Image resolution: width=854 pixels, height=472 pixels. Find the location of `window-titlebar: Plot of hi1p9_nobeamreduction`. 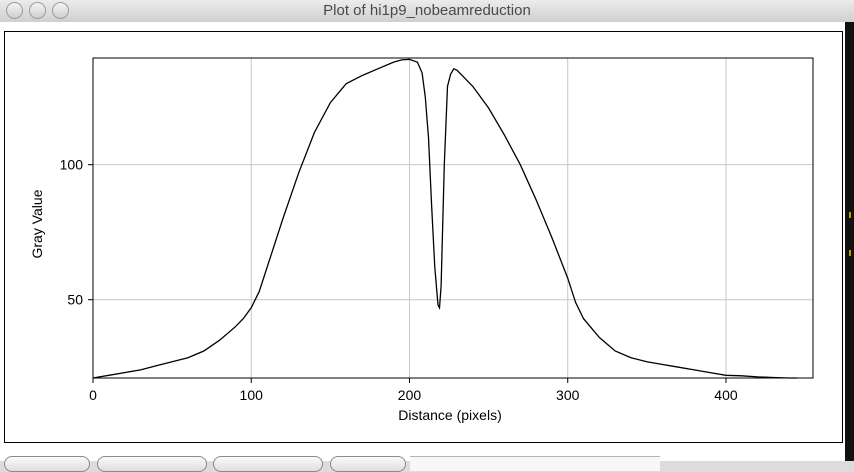

window-titlebar: Plot of hi1p9_nobeamreduction is located at coordinates (427, 11).